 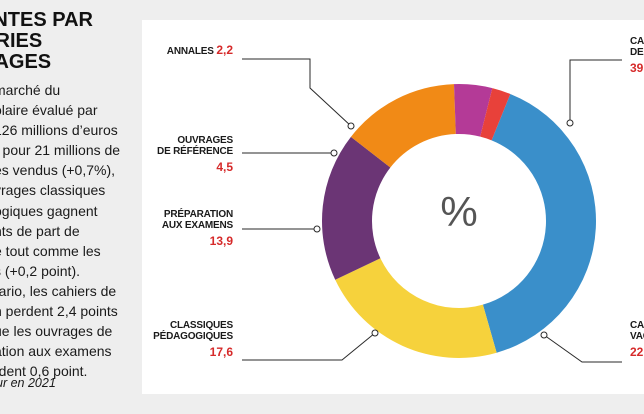 What do you see at coordinates (637, 352) in the screenshot?
I see `slice-label-value: 22,4` at bounding box center [637, 352].